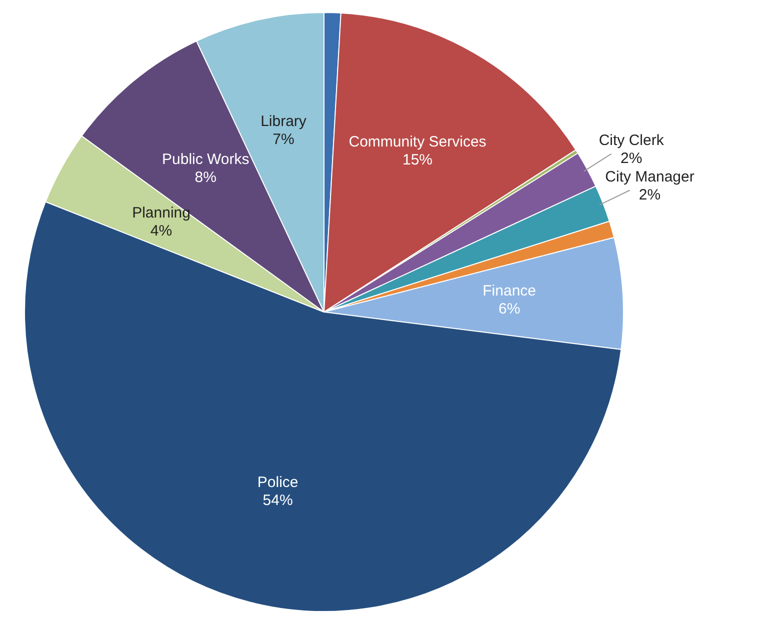 The width and height of the screenshot is (758, 620). Describe the element at coordinates (417, 160) in the screenshot. I see `data-label: 15%` at that location.